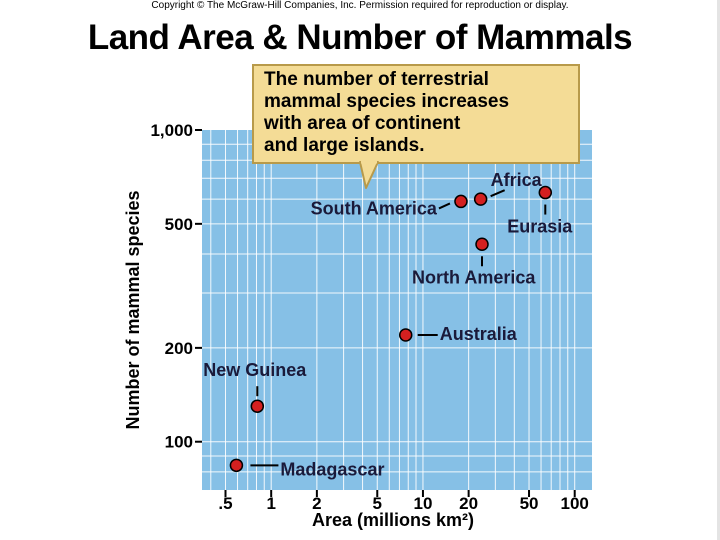  Describe the element at coordinates (474, 277) in the screenshot. I see `point-label: North America` at that location.